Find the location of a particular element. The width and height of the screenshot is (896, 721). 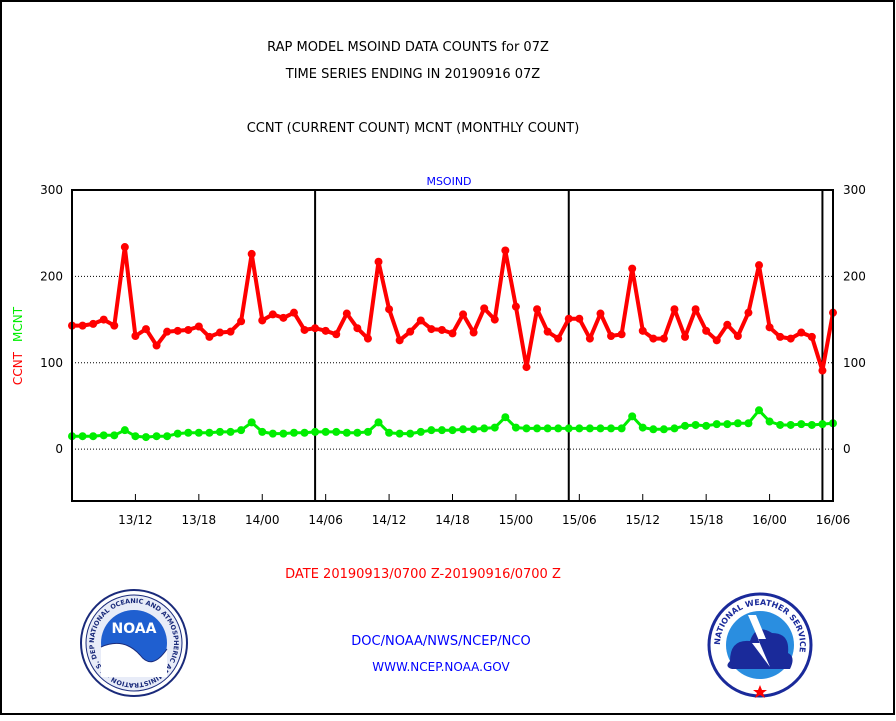

x-tick-label: 14/12 is located at coordinates (389, 520).